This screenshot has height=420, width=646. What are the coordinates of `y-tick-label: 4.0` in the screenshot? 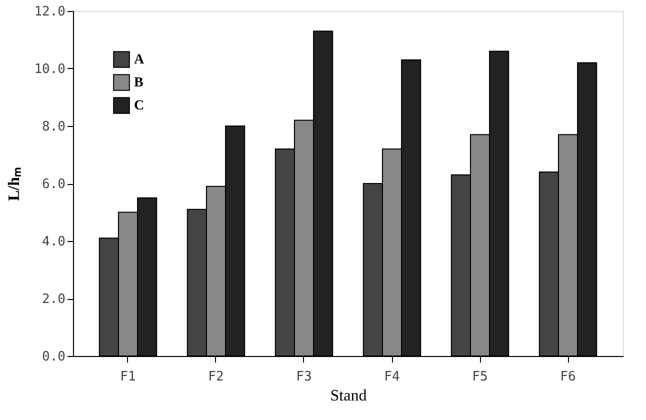 It's located at (54, 242).